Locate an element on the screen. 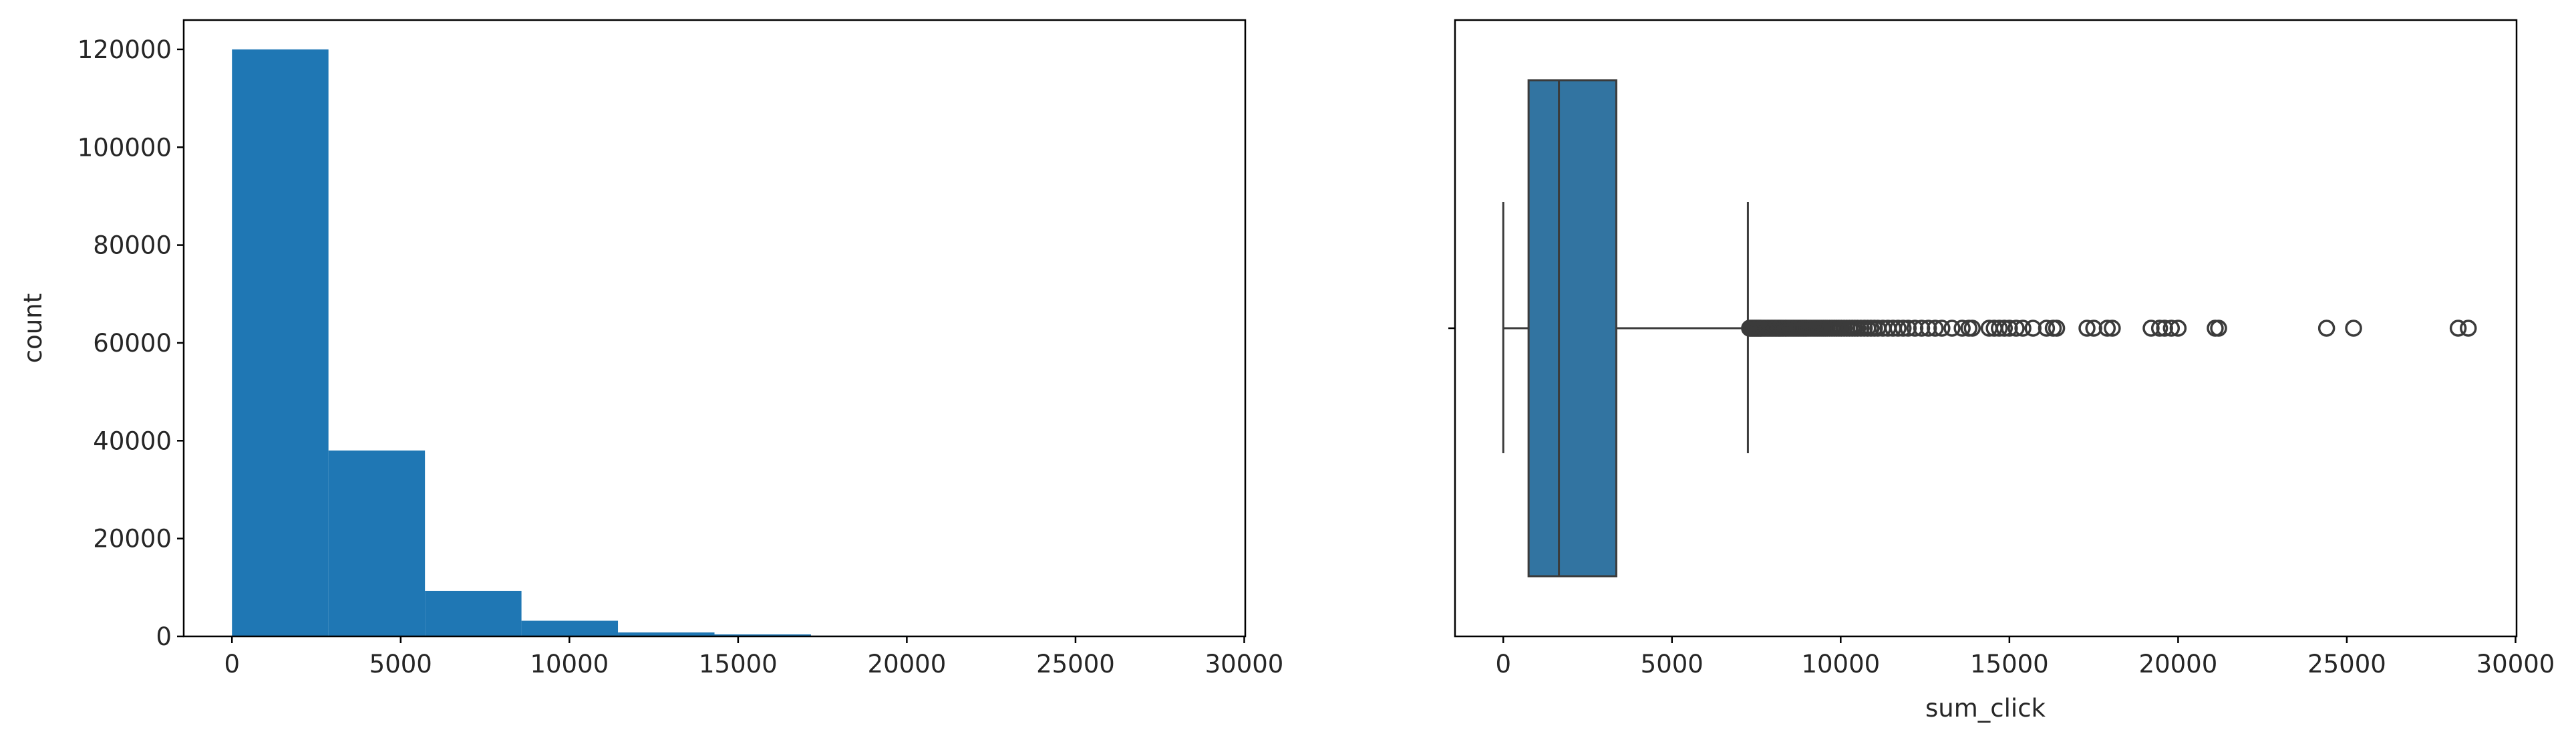  histogram-y-ticks: 0 20000 40000 60000 80000 100000 120000 is located at coordinates (130, 343).